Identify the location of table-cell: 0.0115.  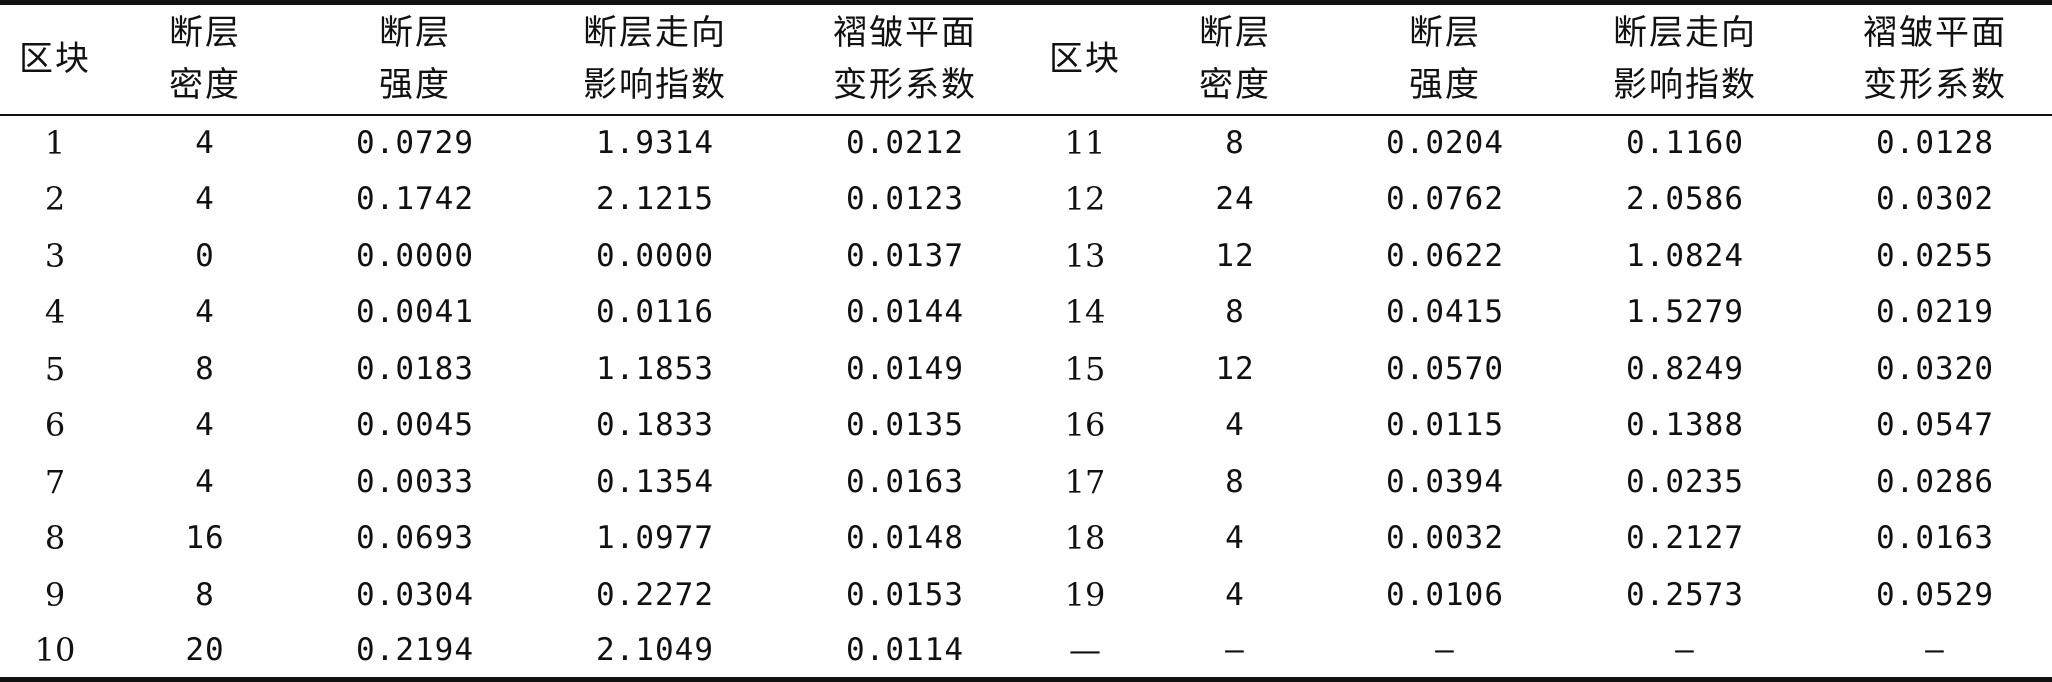
(1445, 425).